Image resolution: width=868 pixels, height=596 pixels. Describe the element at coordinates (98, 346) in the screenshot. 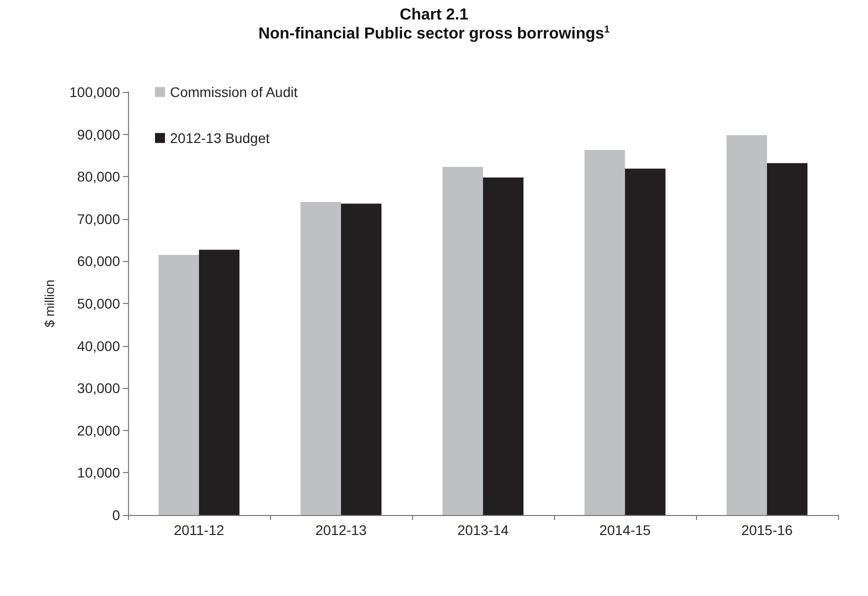

I see `y-tick-label: 40,000` at that location.